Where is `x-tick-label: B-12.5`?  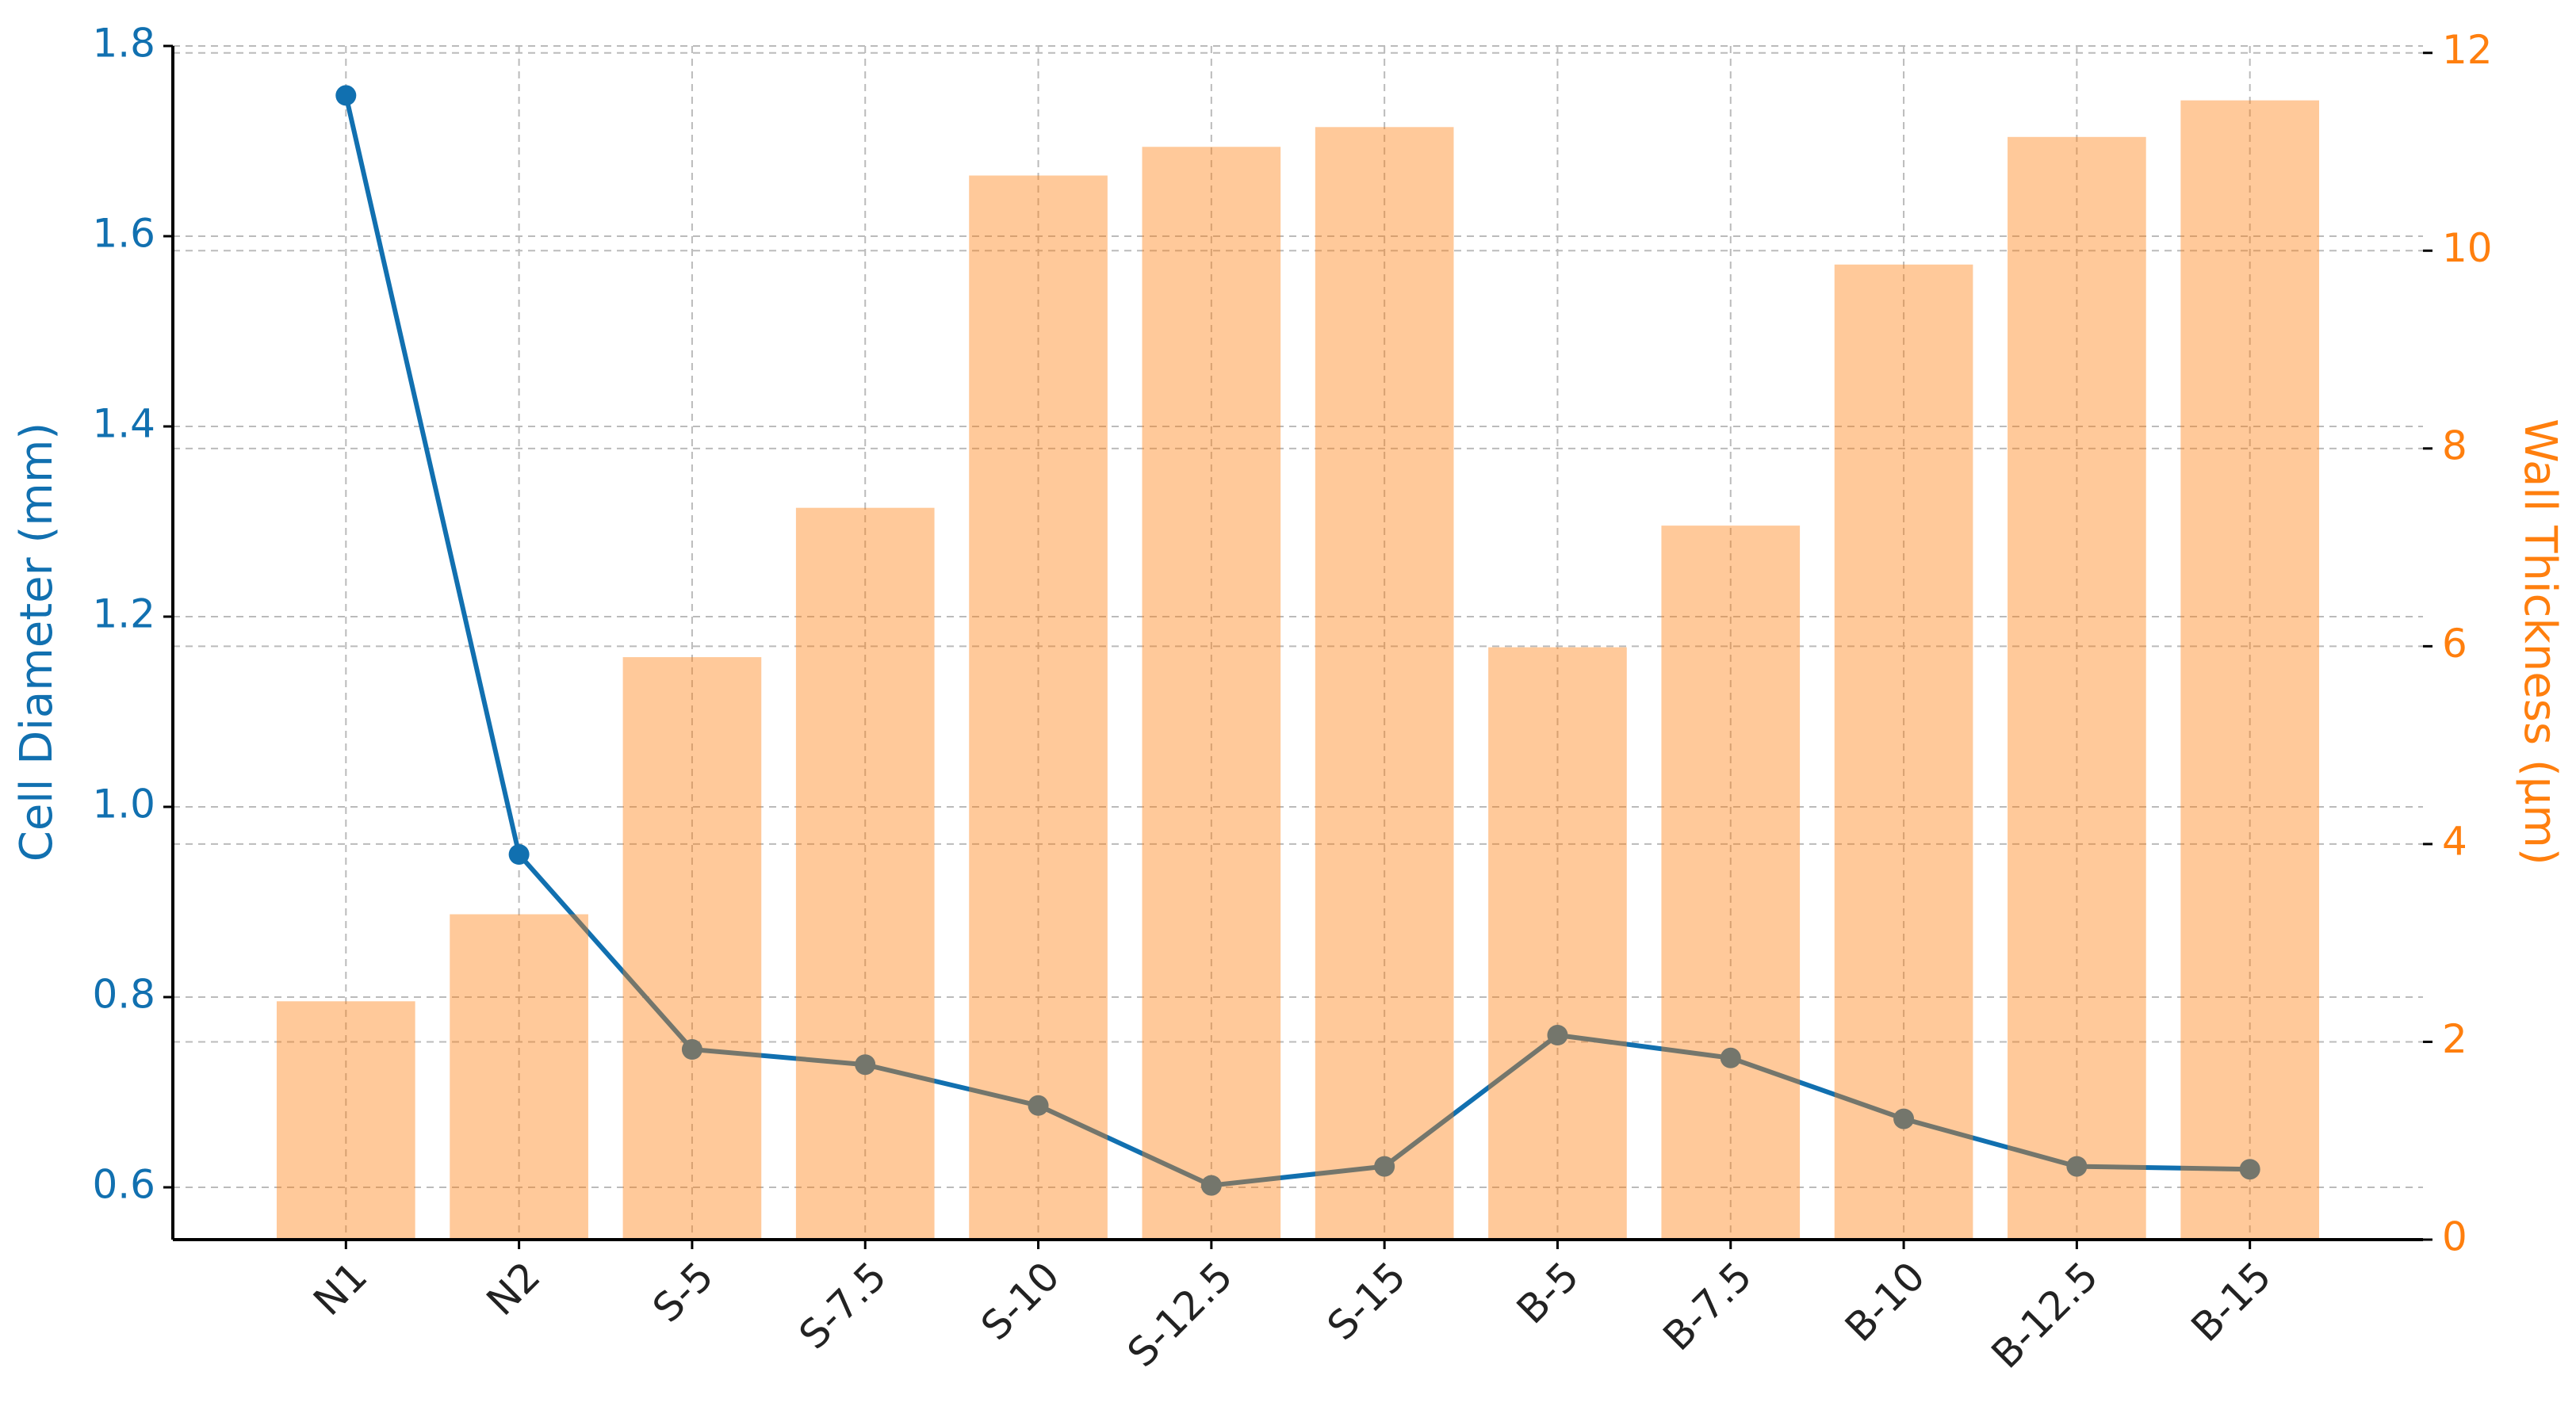 x-tick-label: B-12.5 is located at coordinates (2045, 1315).